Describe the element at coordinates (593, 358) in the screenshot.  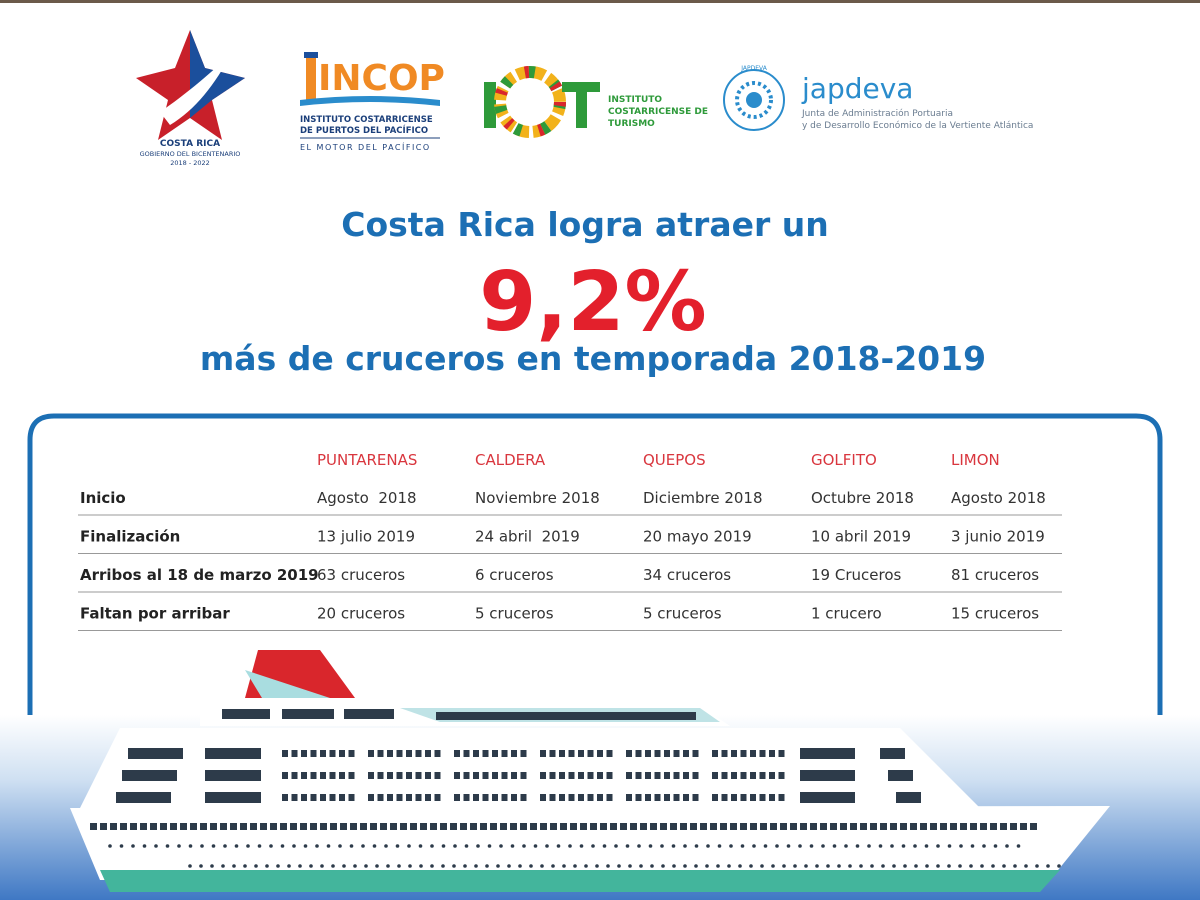
I see `headline: más de cruceros en temporada 2018-2019` at that location.